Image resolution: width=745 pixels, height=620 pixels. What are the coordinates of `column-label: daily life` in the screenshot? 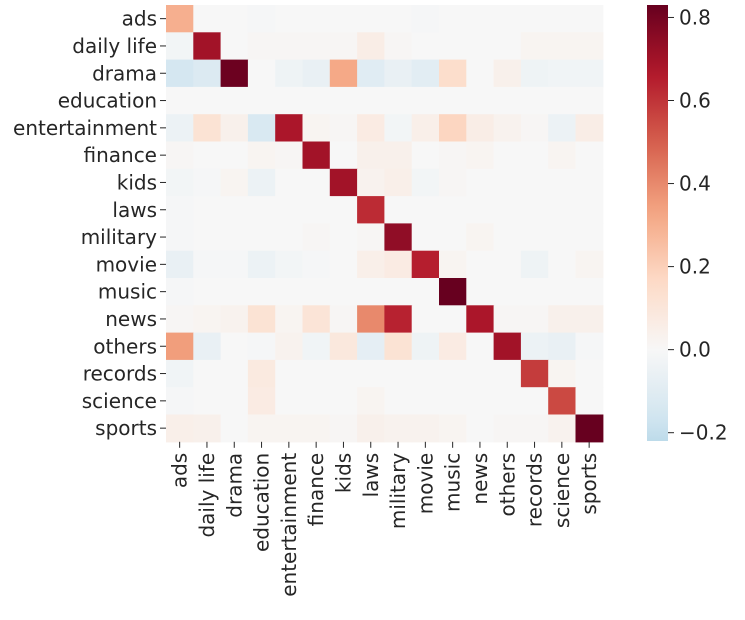 It's located at (207, 495).